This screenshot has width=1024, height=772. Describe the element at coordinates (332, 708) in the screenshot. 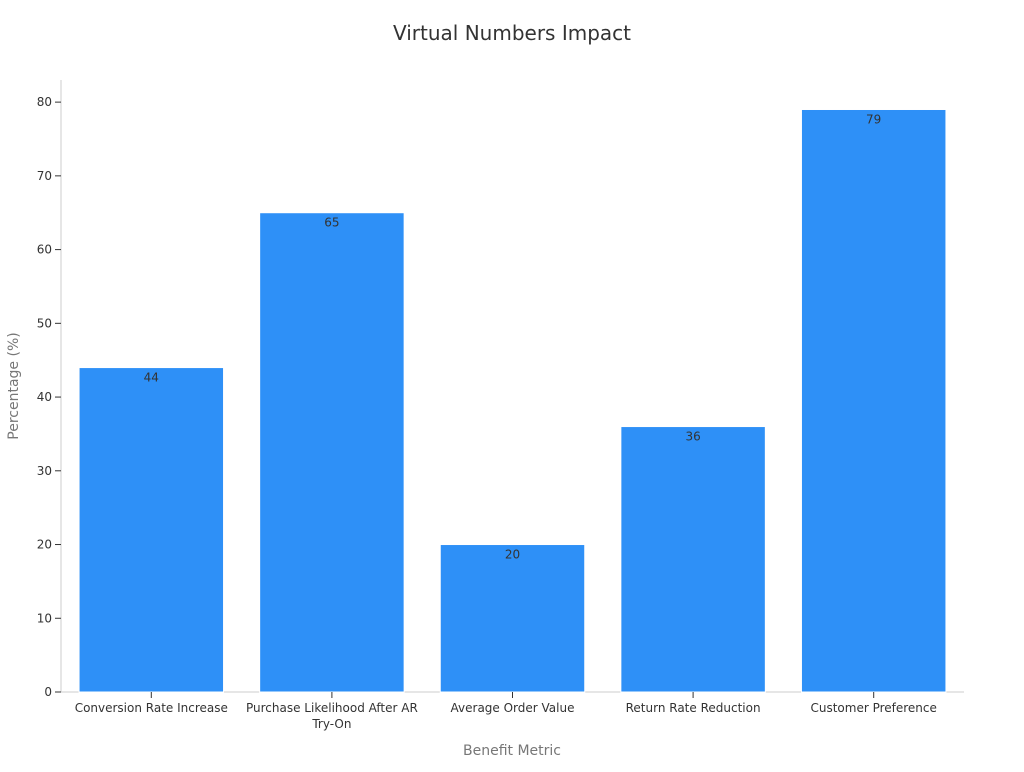

I see `x-tick-label: Purchase Likelihood After AR` at that location.